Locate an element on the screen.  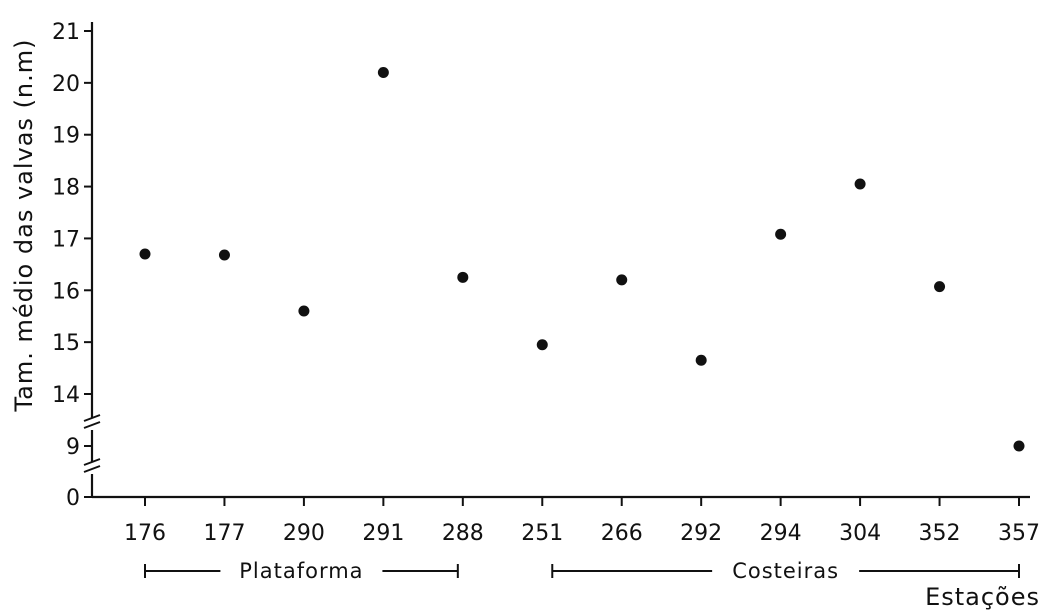
x-tick-label: 357 is located at coordinates (1019, 533).